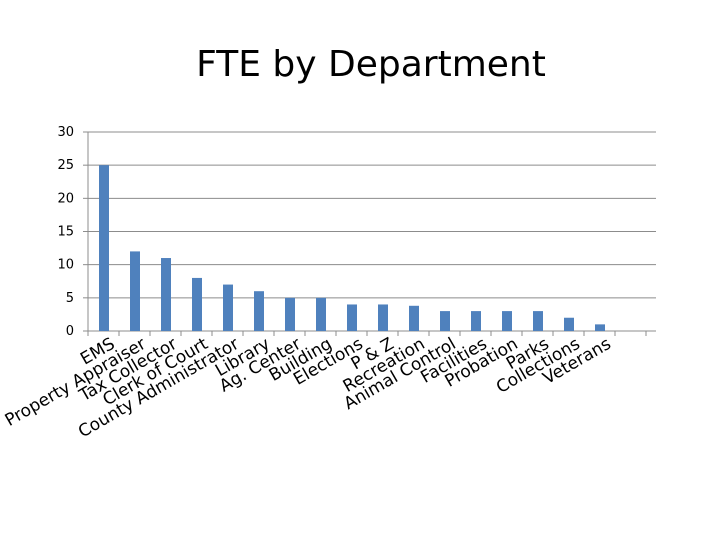  What do you see at coordinates (414, 318) in the screenshot?
I see `bar-recreation` at bounding box center [414, 318].